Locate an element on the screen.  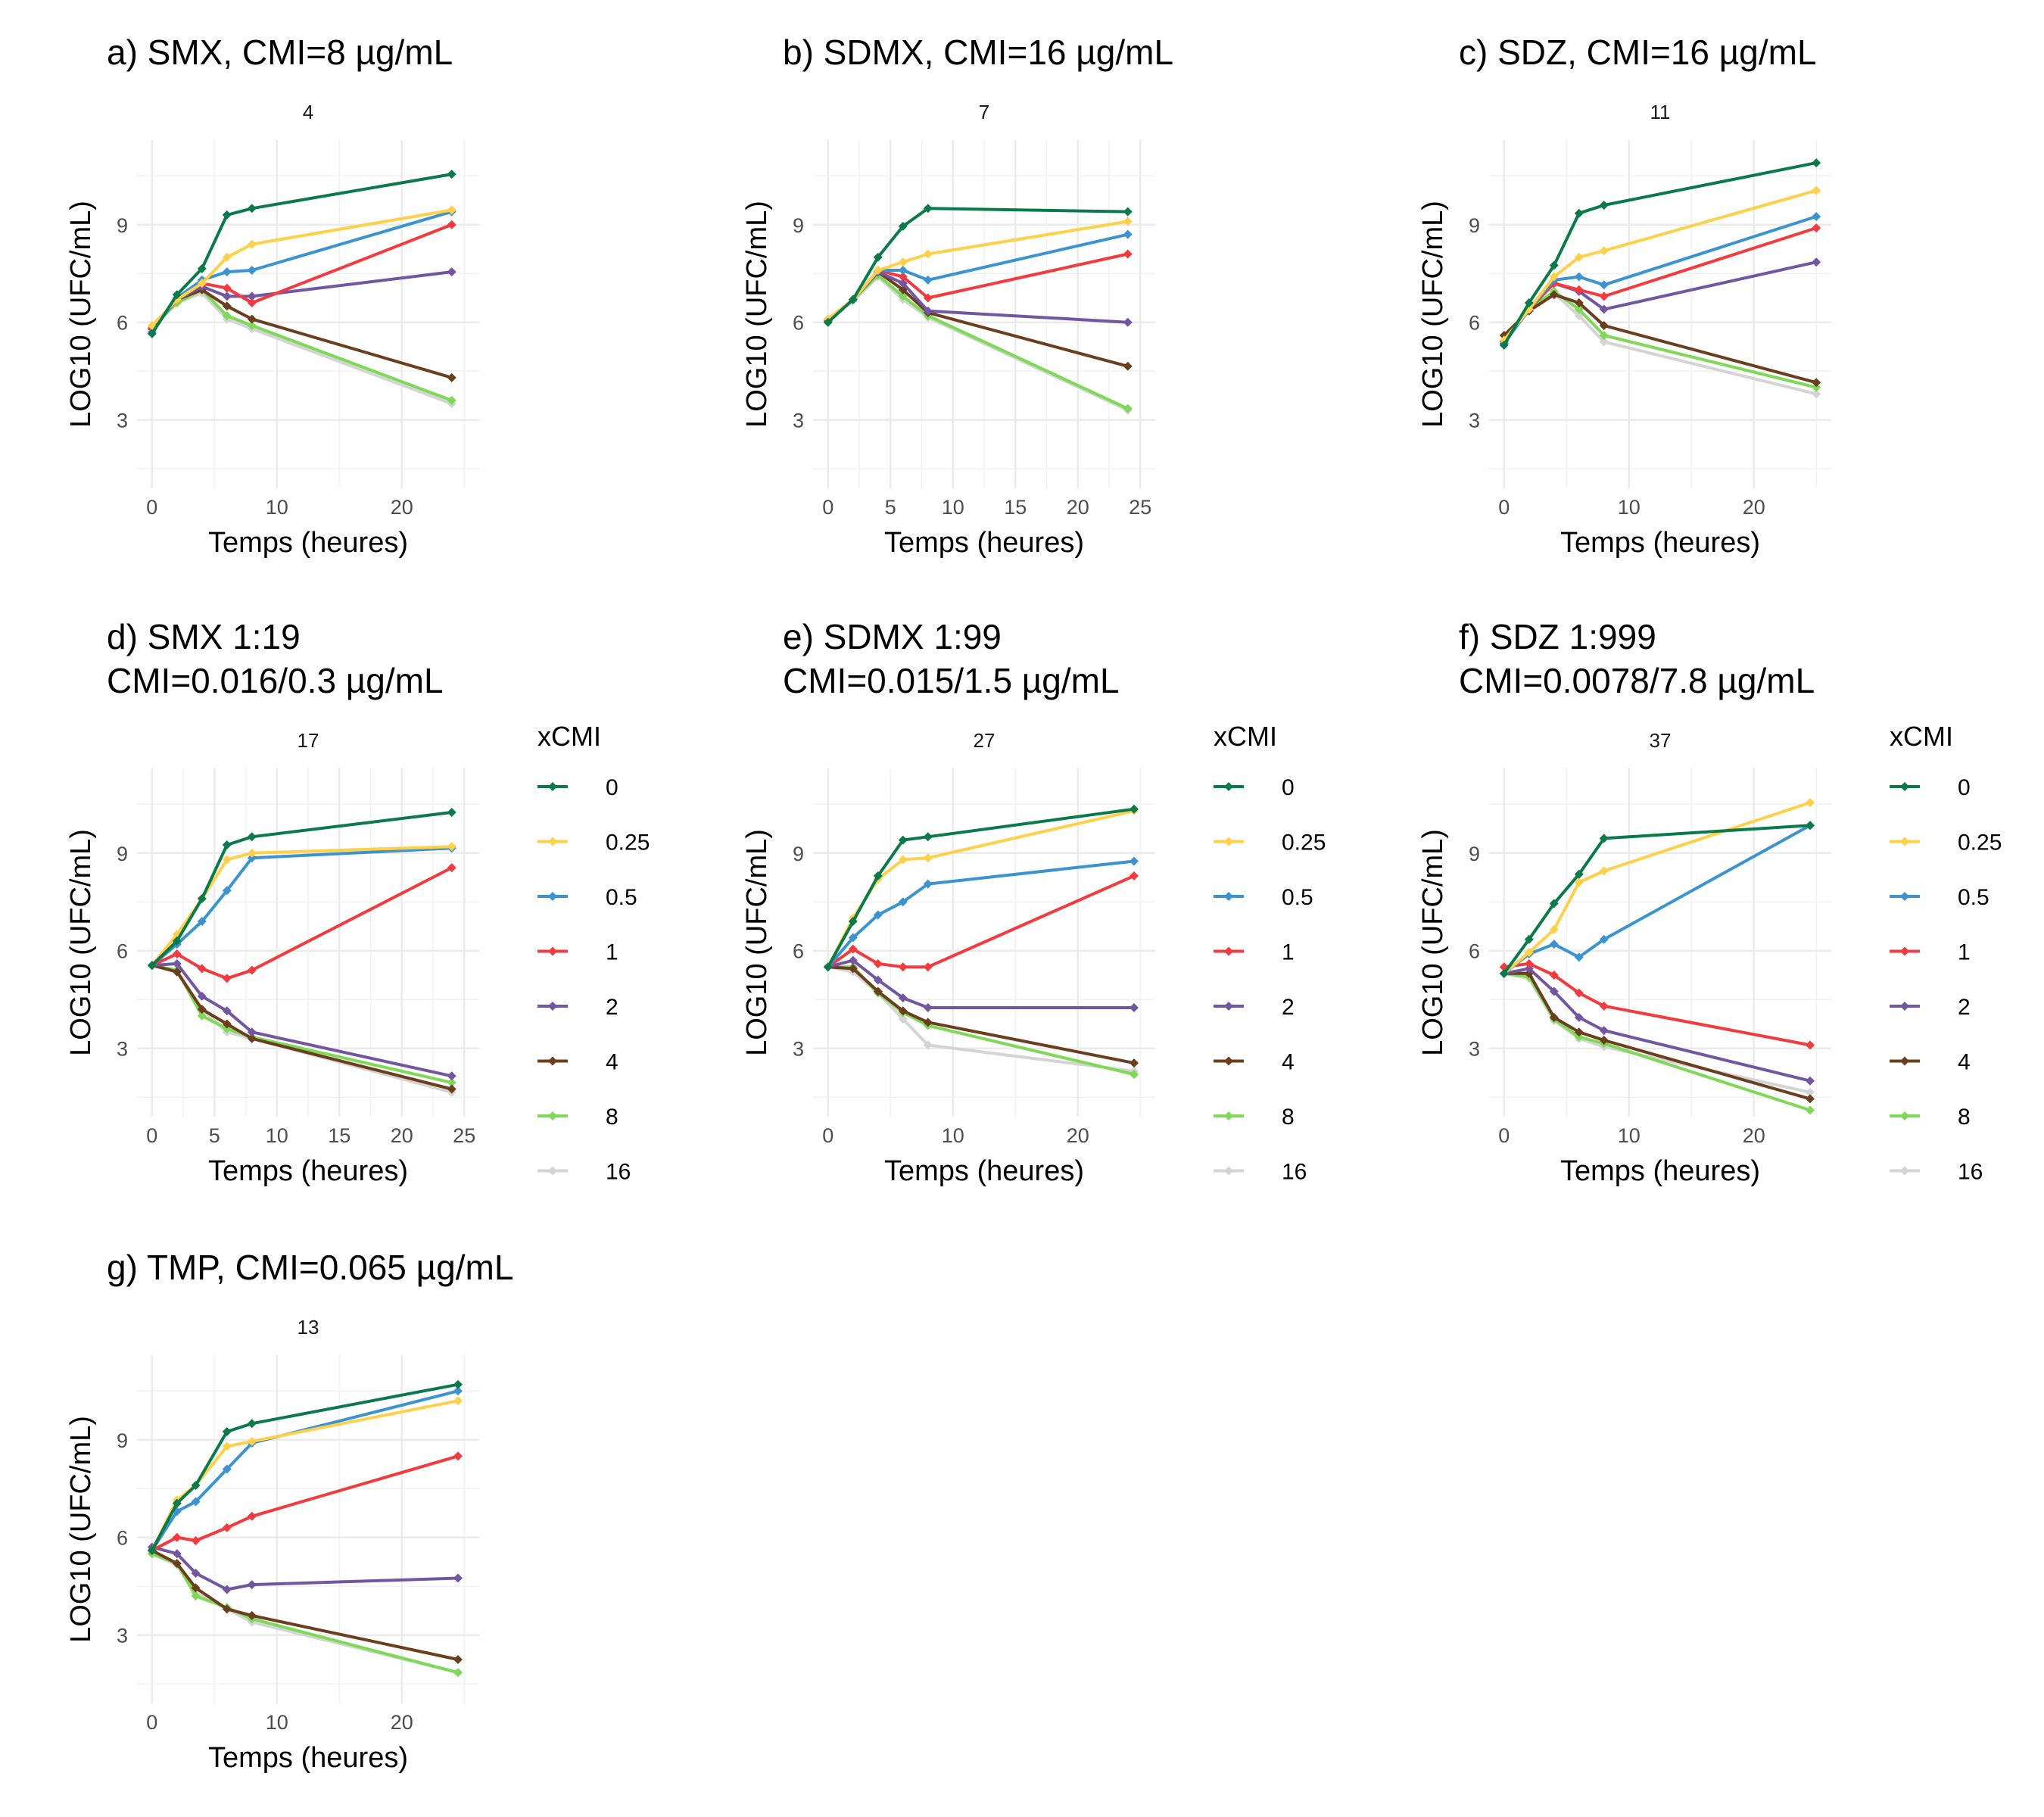
legend-item: 0.25 is located at coordinates (1946, 843).